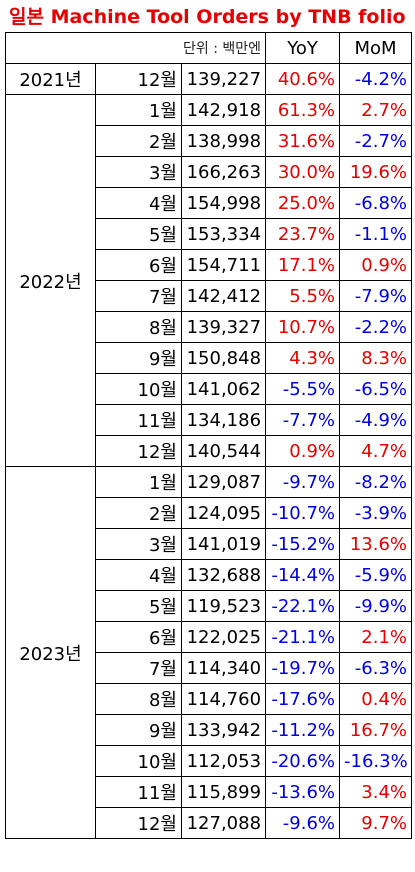 Image resolution: width=415 pixels, height=872 pixels. What do you see at coordinates (303, 110) in the screenshot?
I see `yoy-cell: 61.3%` at bounding box center [303, 110].